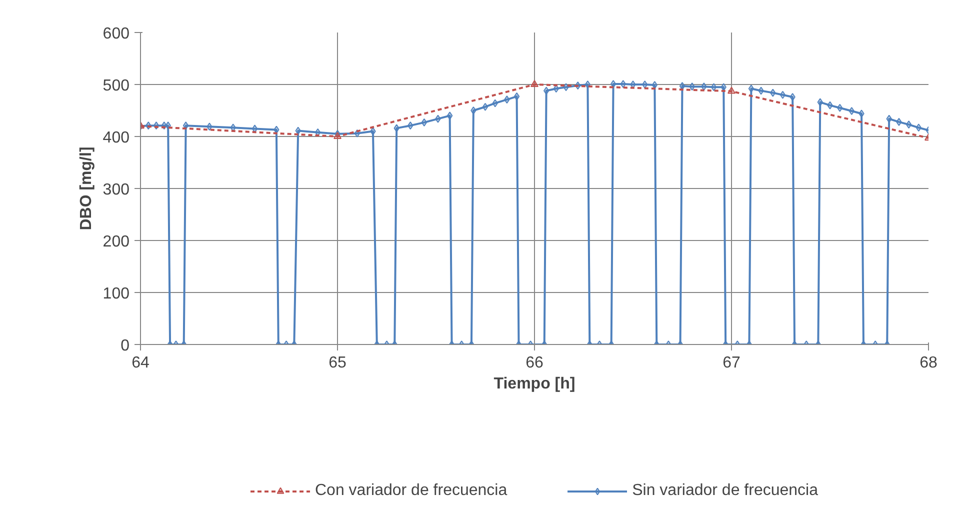  What do you see at coordinates (411, 491) in the screenshot?
I see `legend-label: Con variador de frecuencia` at bounding box center [411, 491].